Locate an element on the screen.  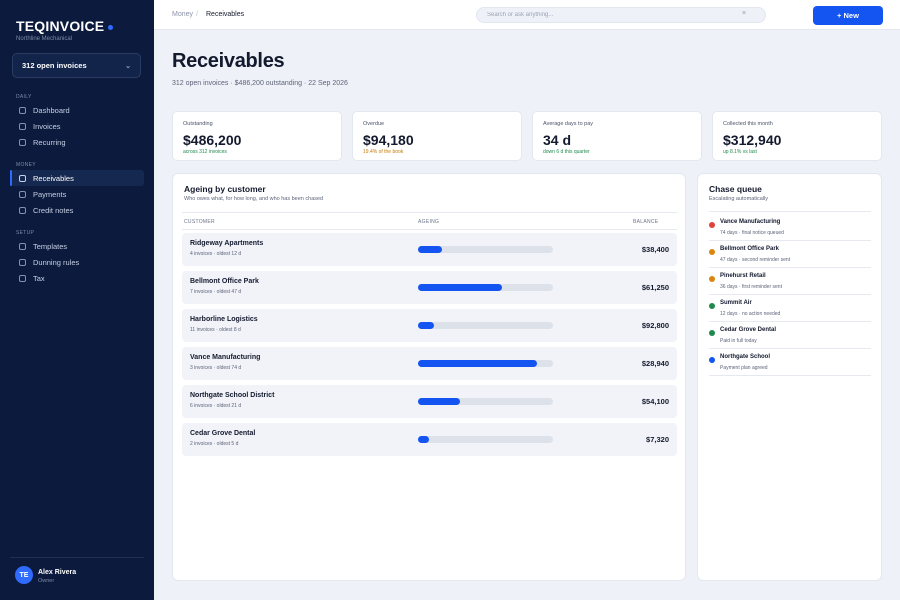
list-item: Northgate School Payment plan agreed is located at coordinates (790, 362).